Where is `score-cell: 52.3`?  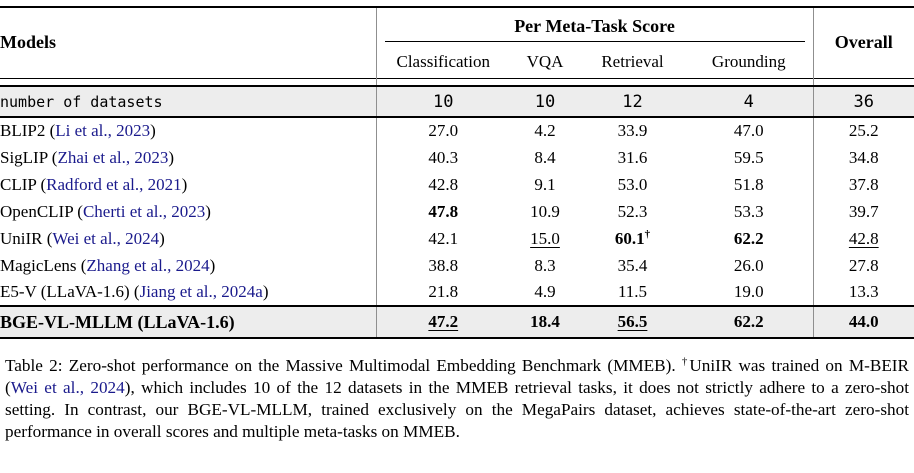 score-cell: 52.3 is located at coordinates (632, 211).